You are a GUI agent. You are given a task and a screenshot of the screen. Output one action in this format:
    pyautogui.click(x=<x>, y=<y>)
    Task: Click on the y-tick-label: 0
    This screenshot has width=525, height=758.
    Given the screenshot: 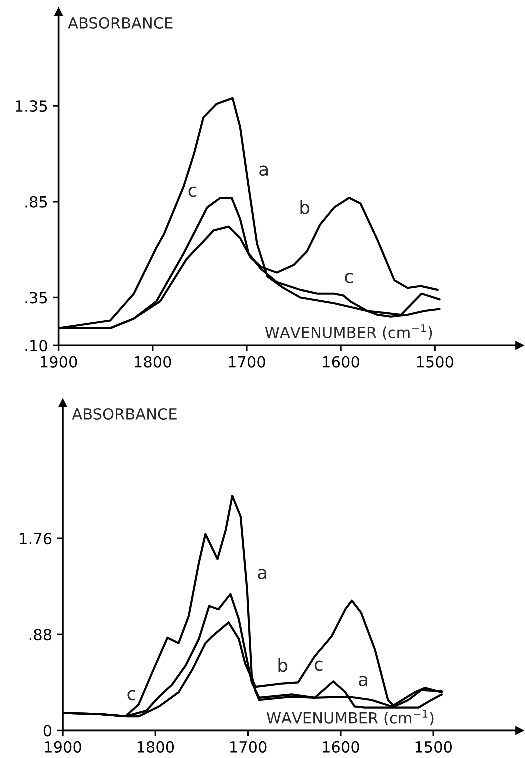 What is the action you would take?
    pyautogui.click(x=48, y=731)
    